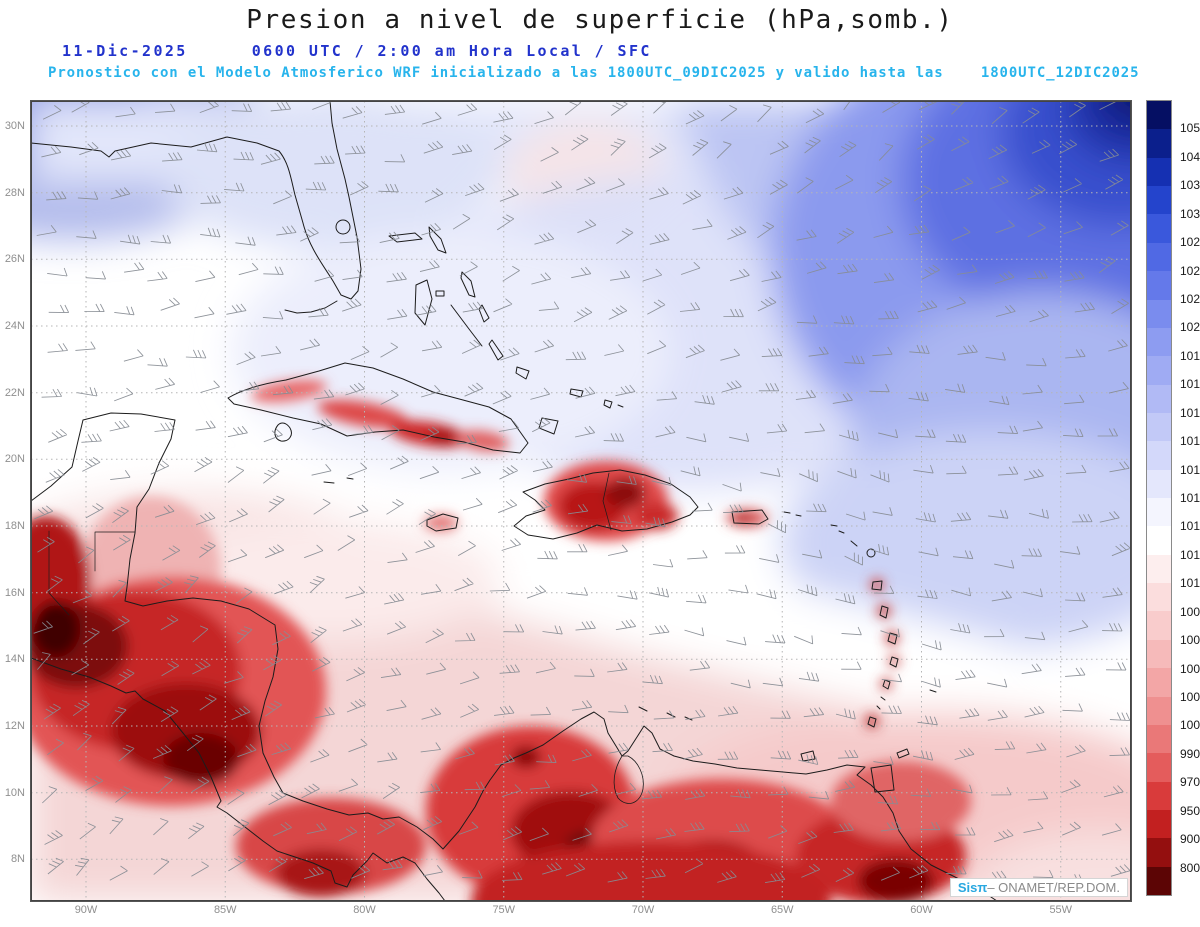  What do you see at coordinates (423, 302) in the screenshot?
I see `coast-andros` at bounding box center [423, 302].